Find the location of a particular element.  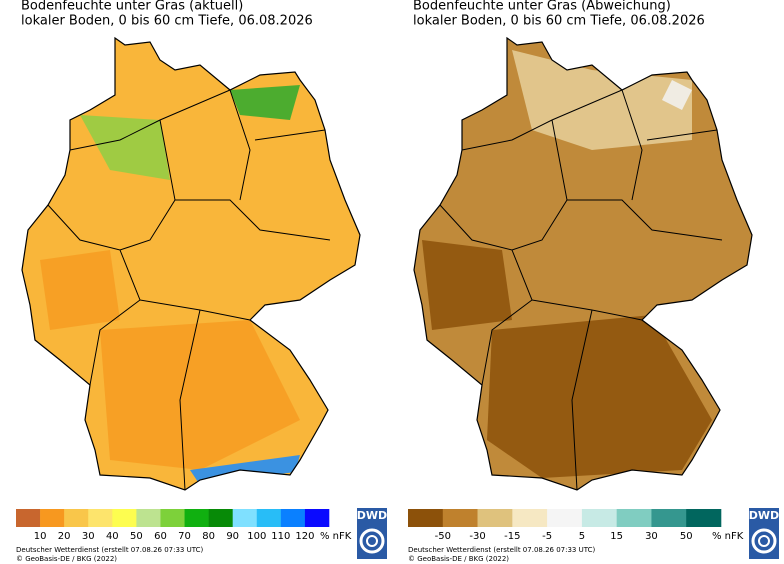

legend-tick-label: 15 is located at coordinates (616, 536).